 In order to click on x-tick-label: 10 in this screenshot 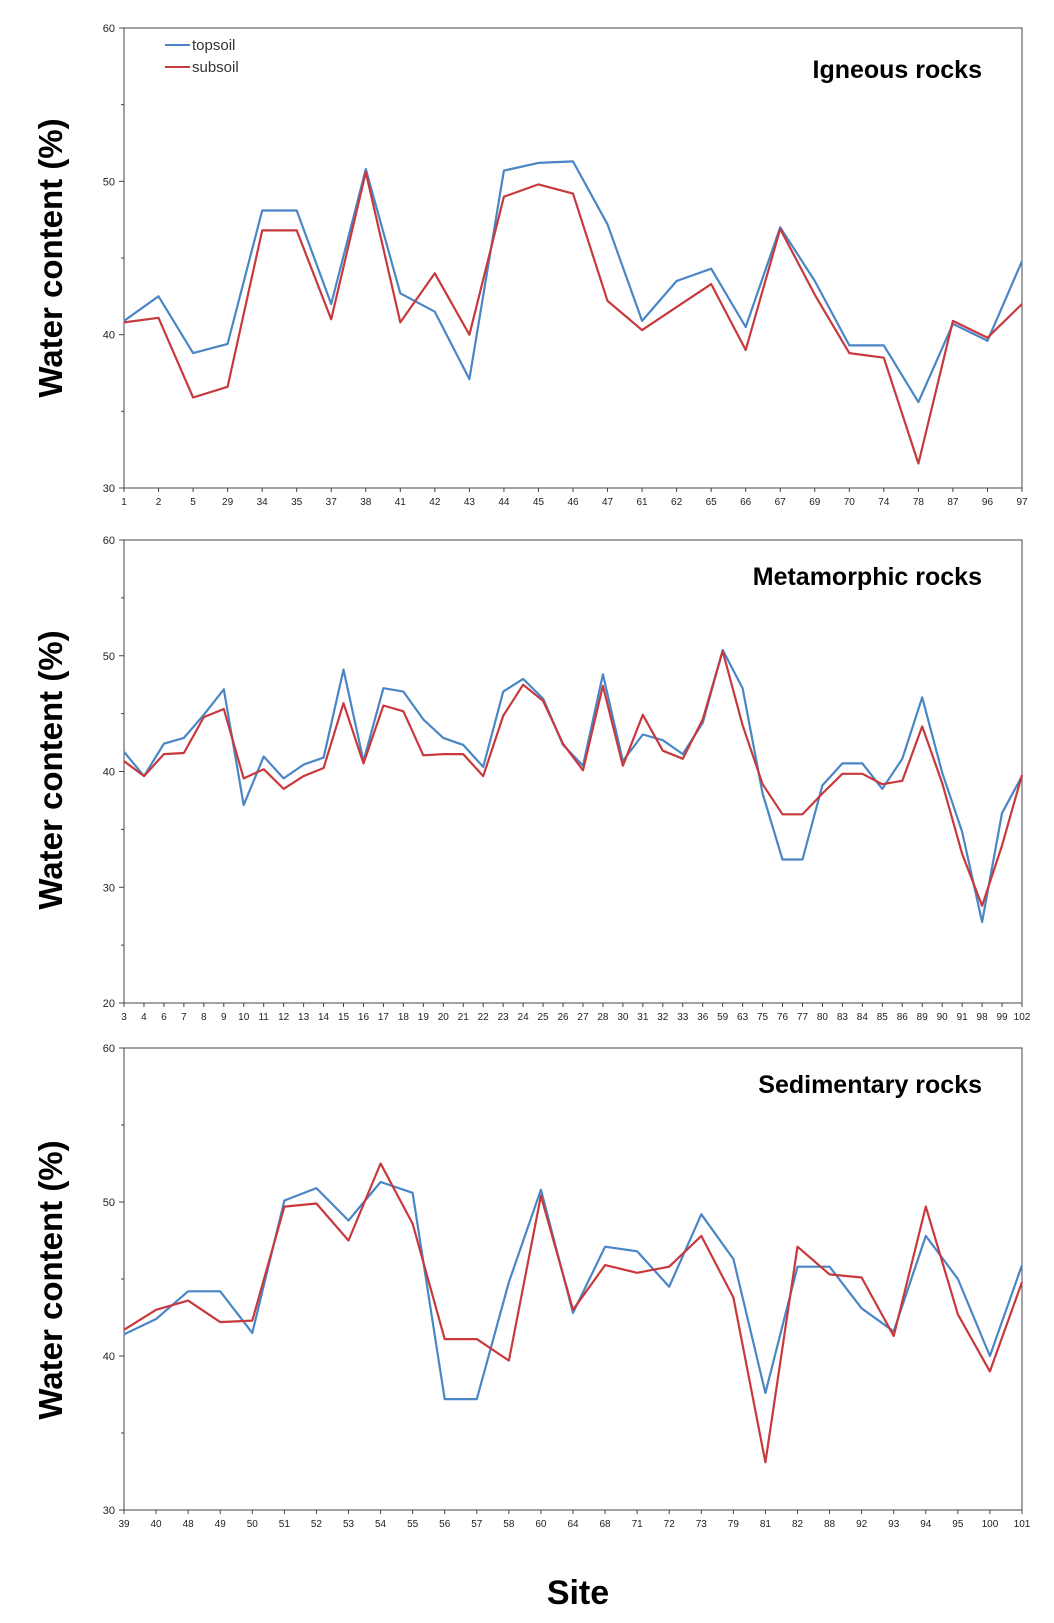, I will do `click(244, 1017)`.